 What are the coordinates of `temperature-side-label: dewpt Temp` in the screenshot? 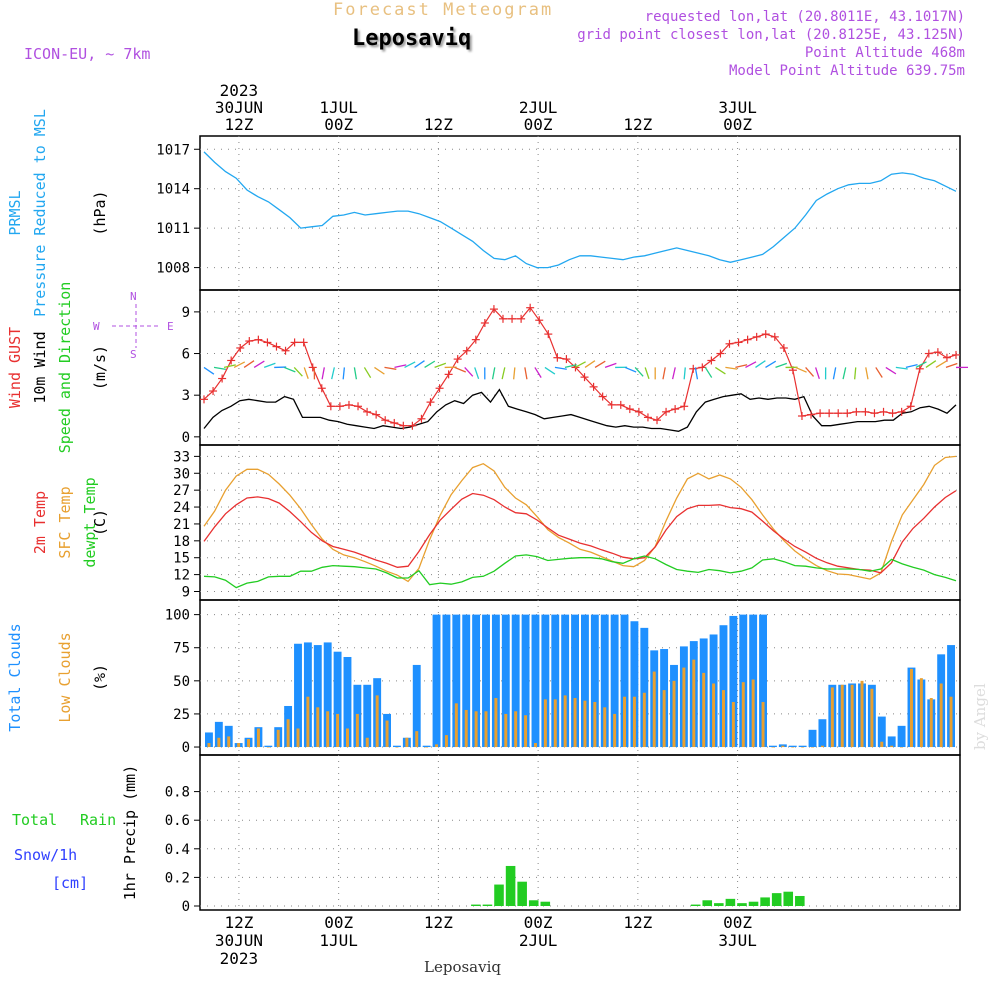 It's located at (90, 522).